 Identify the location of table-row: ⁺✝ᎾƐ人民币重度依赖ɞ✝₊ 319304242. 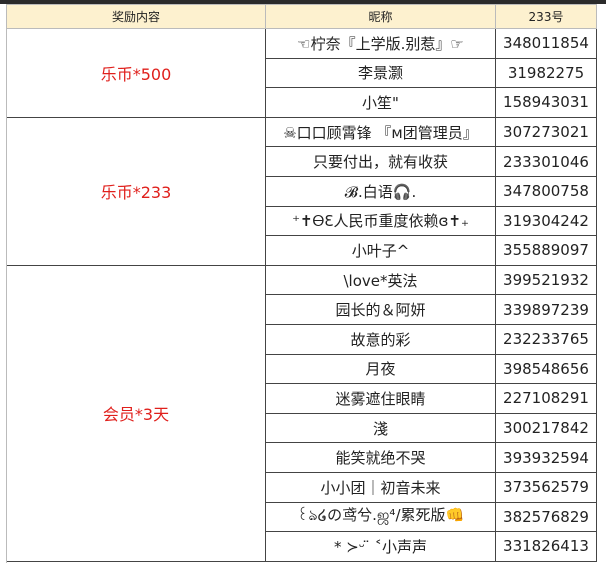
(302, 221).